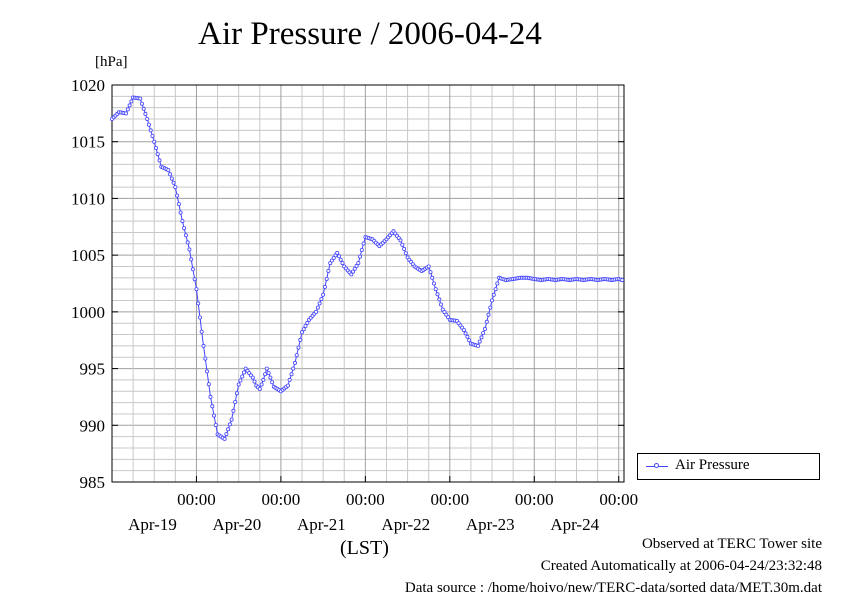 The width and height of the screenshot is (842, 597). Describe the element at coordinates (88, 142) in the screenshot. I see `y-tick-label: 1015` at that location.